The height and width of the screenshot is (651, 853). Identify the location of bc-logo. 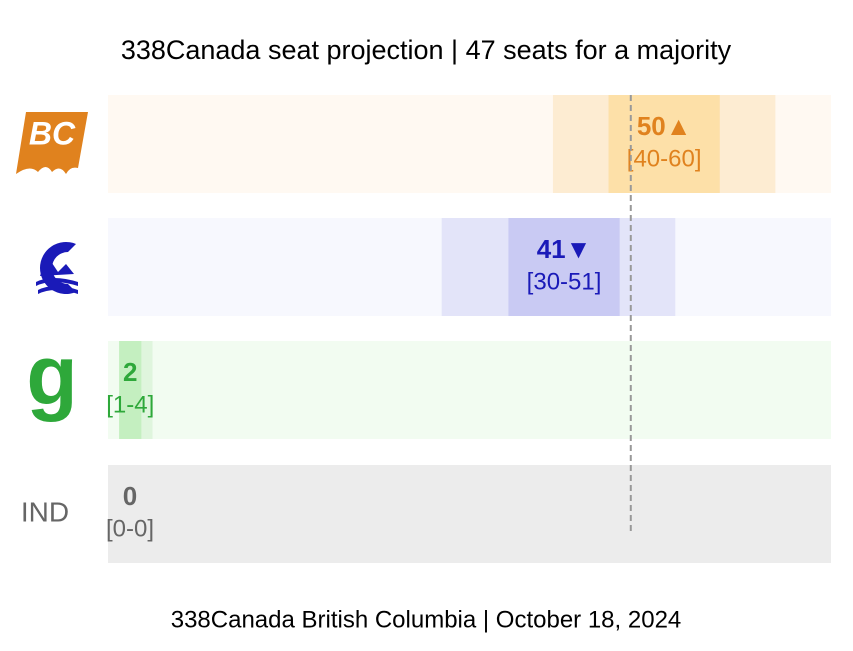
(52, 143).